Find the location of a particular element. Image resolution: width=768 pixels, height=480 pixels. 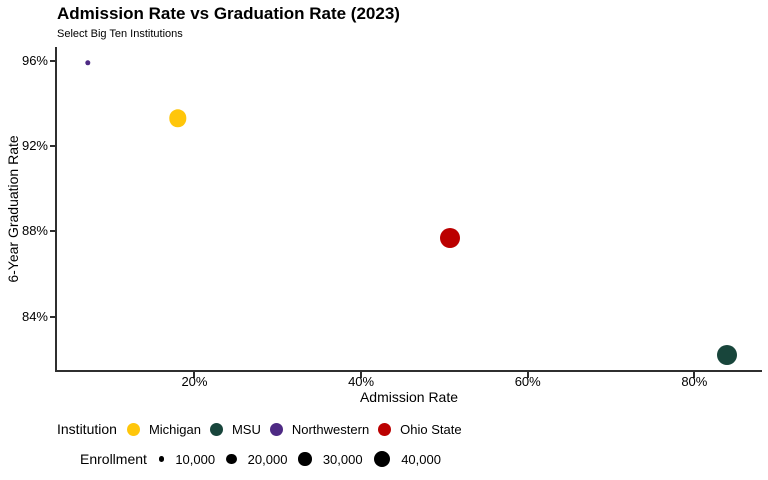

y-tick-label: 84% is located at coordinates (34, 316).